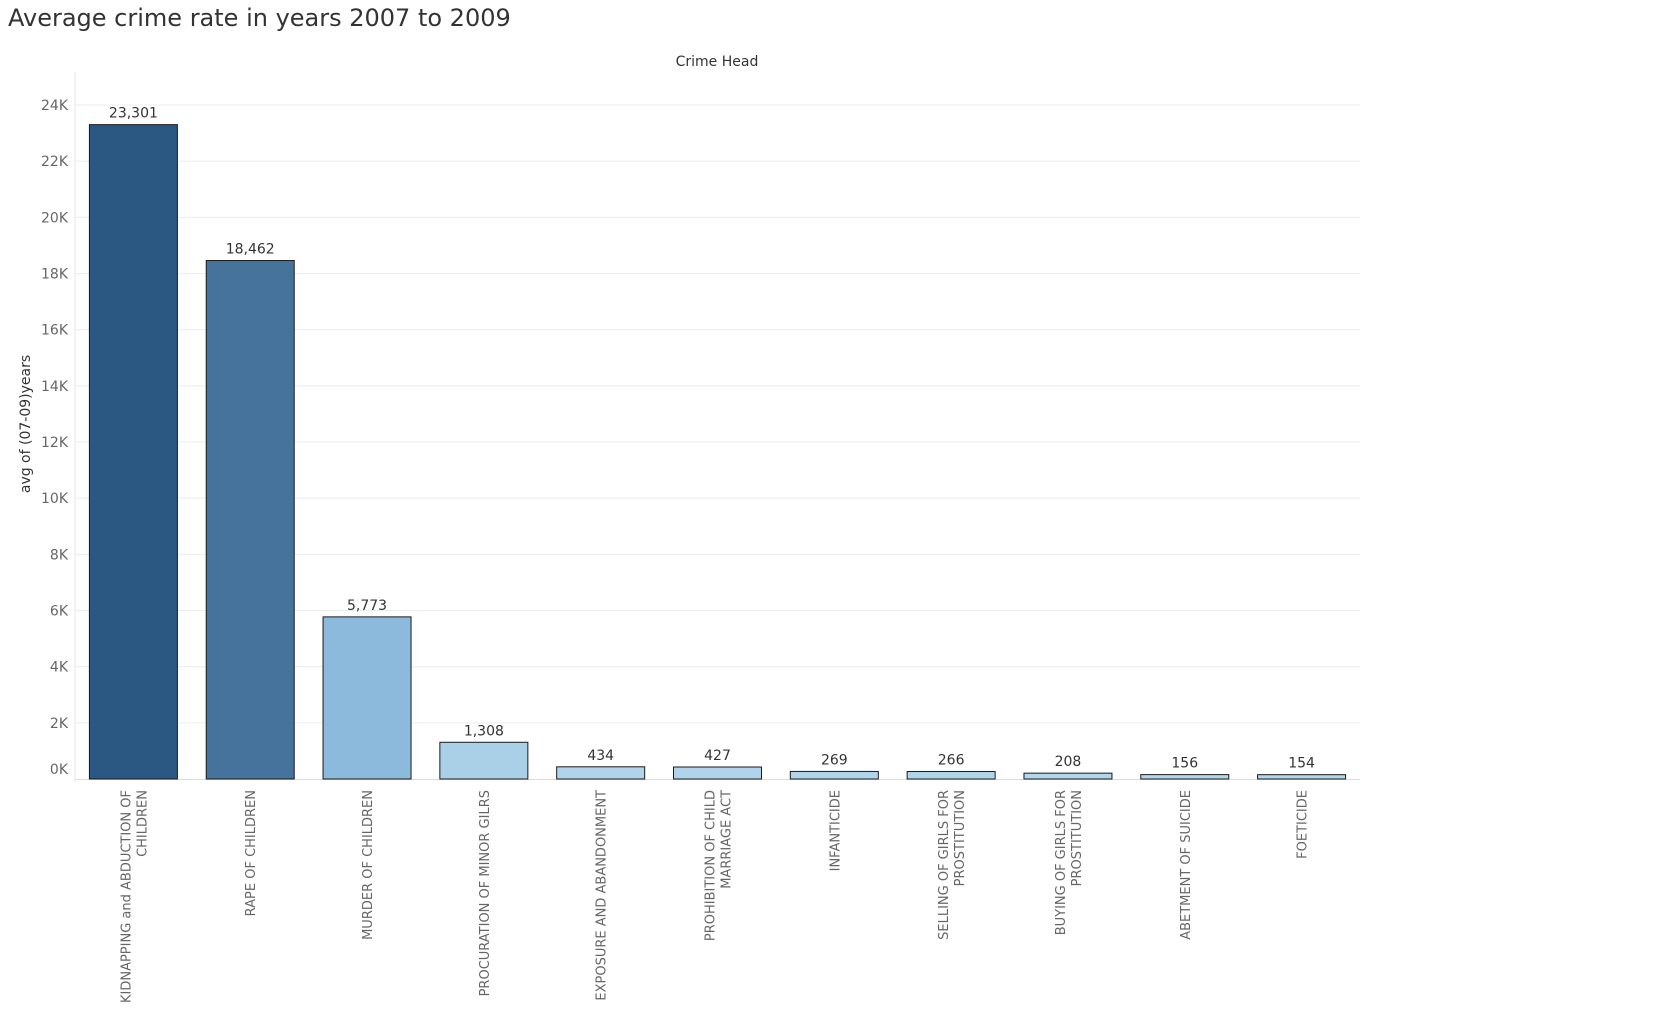  I want to click on bar-value-label: 23,301, so click(133, 114).